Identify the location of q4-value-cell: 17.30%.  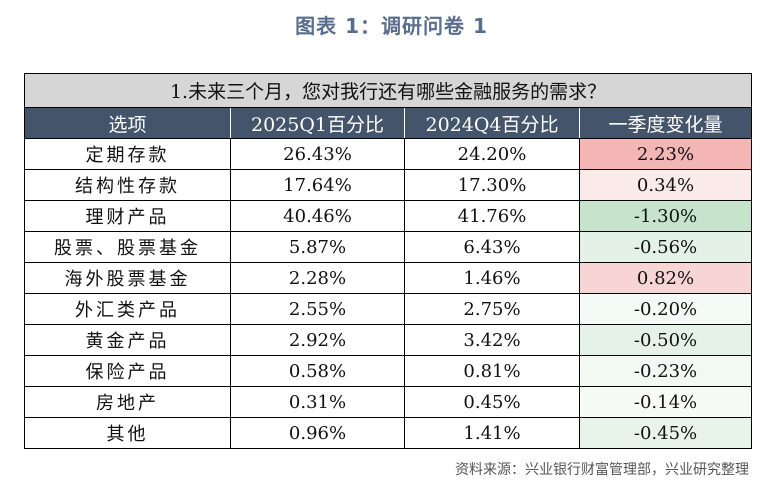
(492, 185).